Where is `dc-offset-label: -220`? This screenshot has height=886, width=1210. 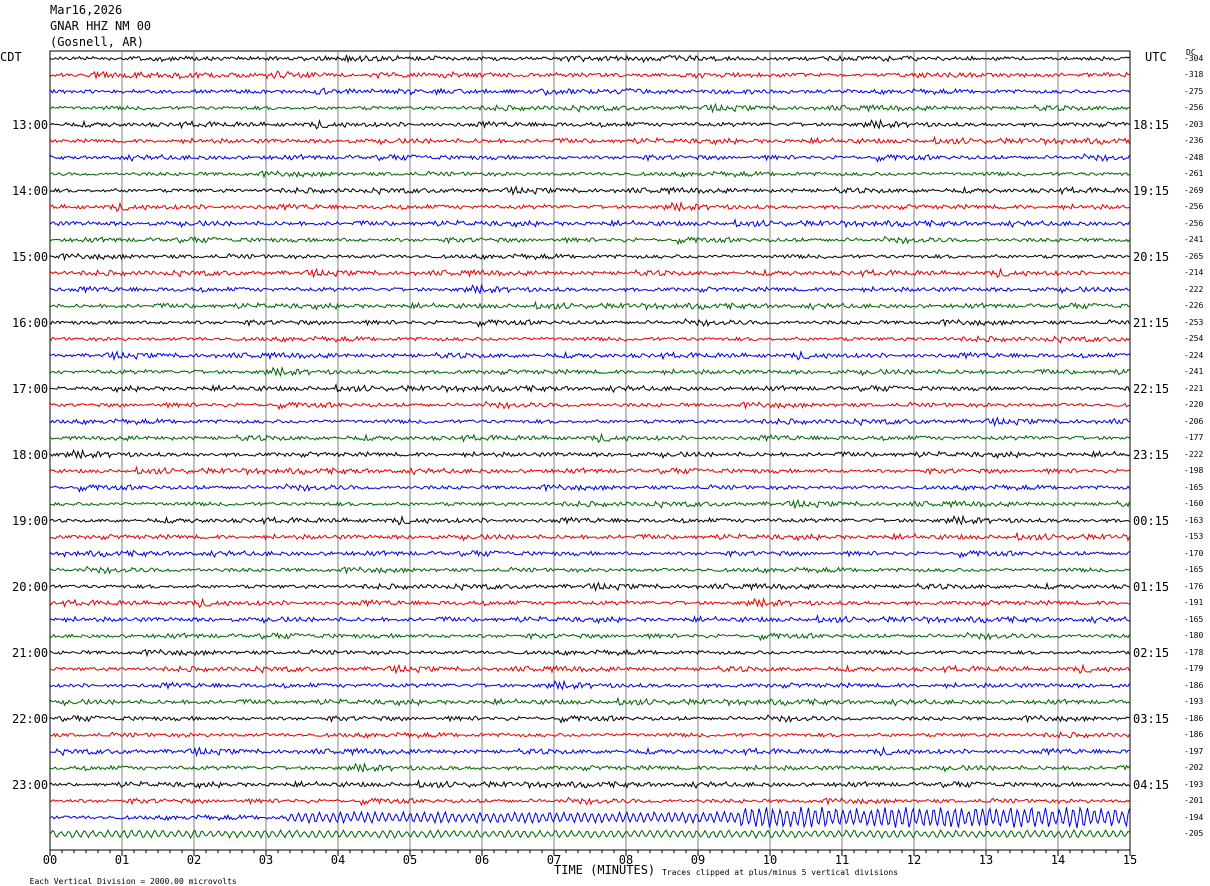 dc-offset-label: -220 is located at coordinates (1194, 404).